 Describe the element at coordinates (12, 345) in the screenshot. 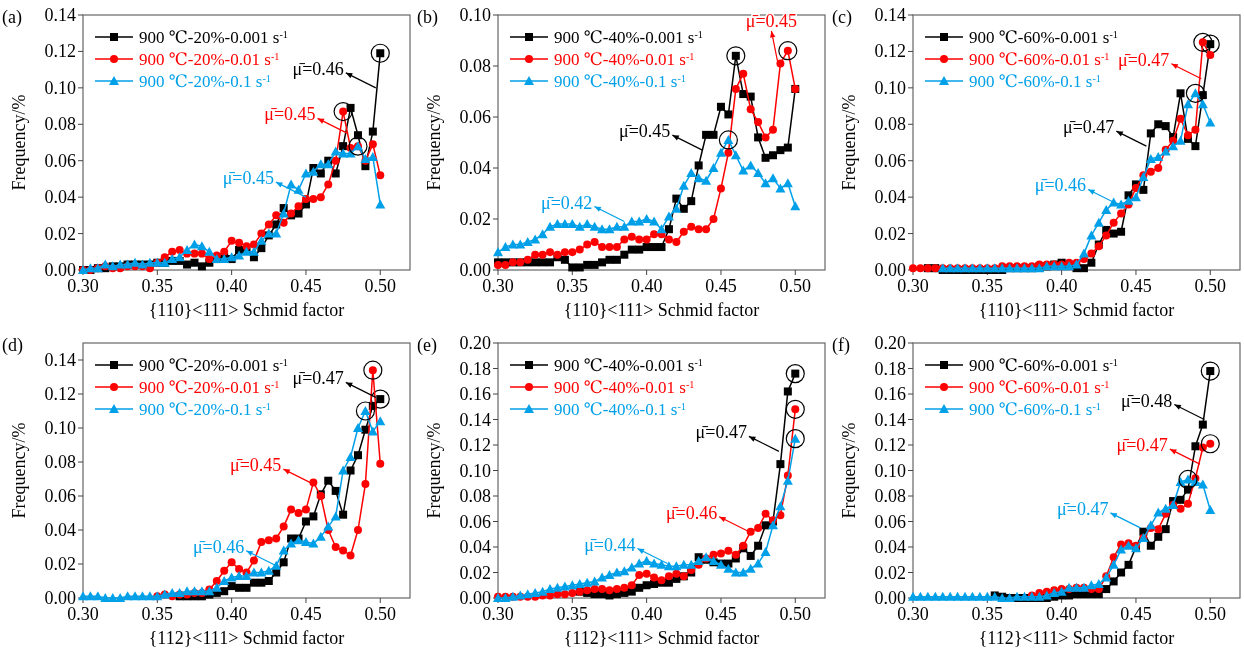

I see `chart-title: (d)` at that location.